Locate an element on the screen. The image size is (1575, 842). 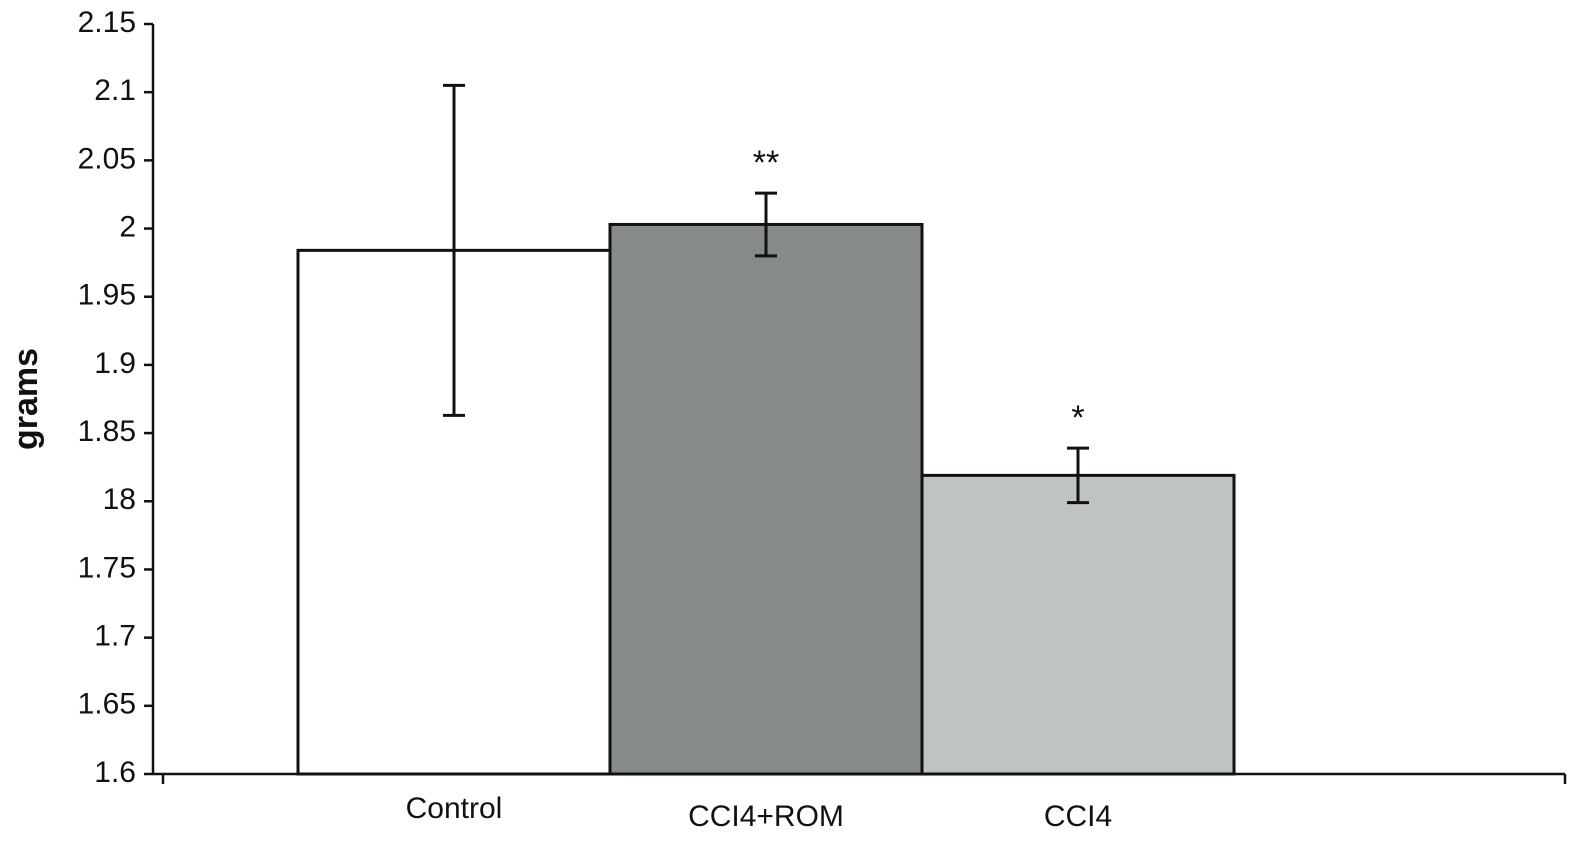
significance-label: * is located at coordinates (1077, 418).